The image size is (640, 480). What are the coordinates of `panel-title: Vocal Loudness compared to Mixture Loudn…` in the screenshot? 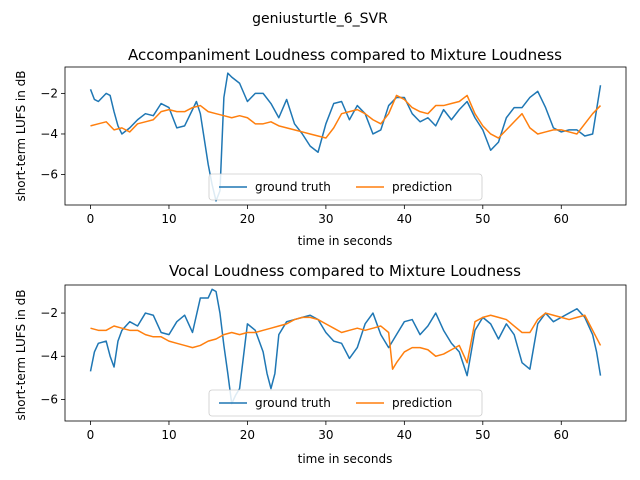 It's located at (345, 271).